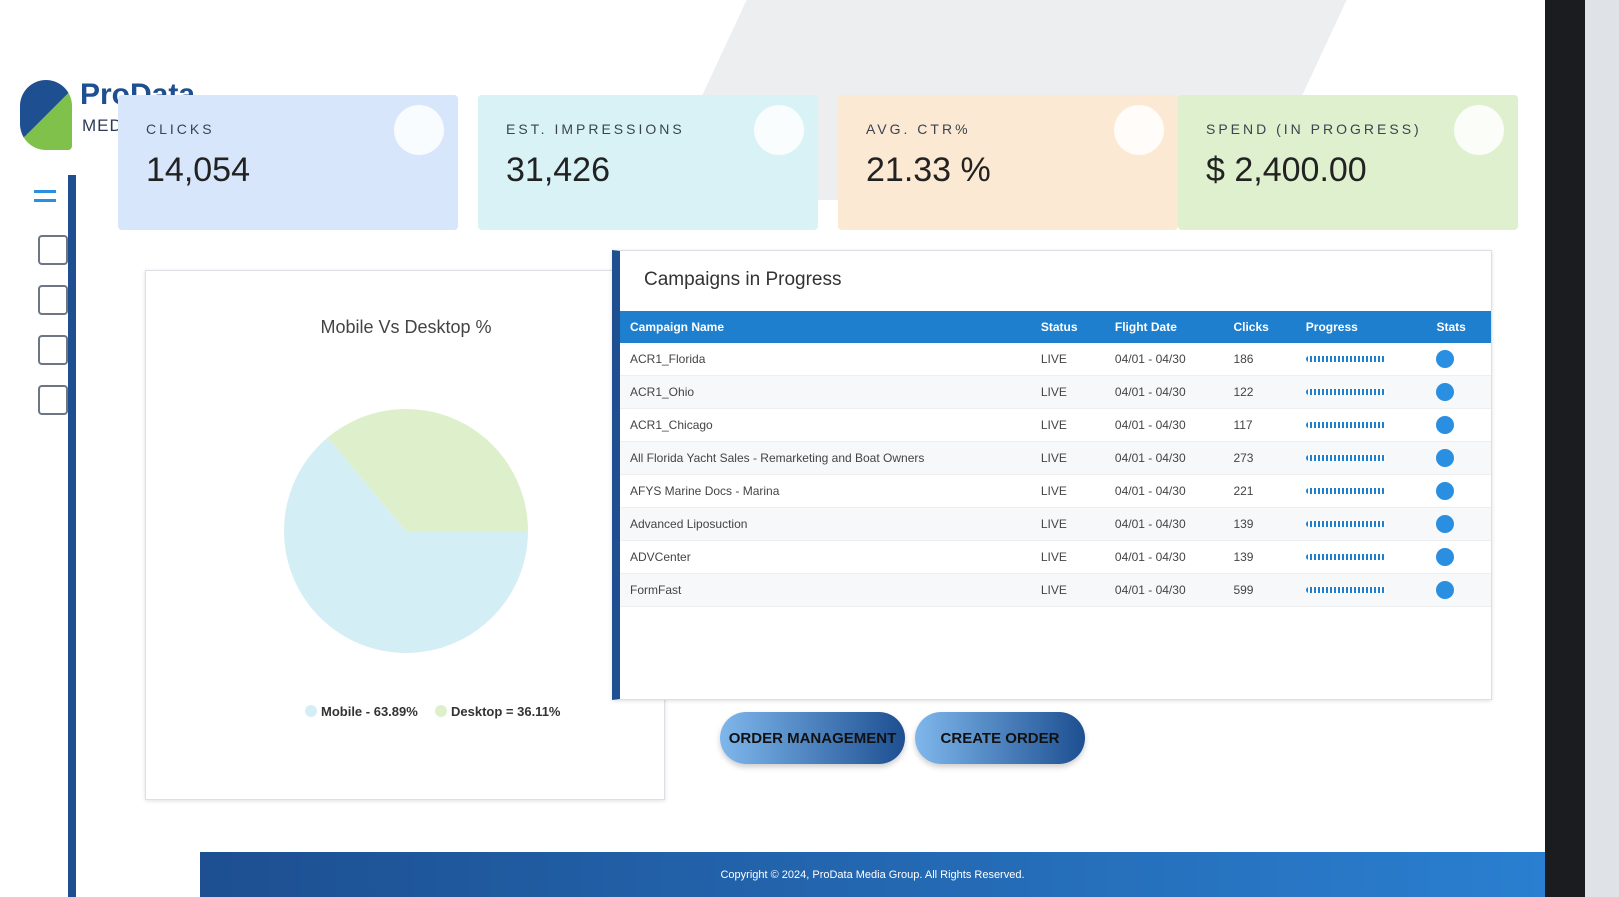 This screenshot has width=1619, height=897. I want to click on stat-card: SPEND (IN PROGRESS) $ 2,400.00, so click(1348, 162).